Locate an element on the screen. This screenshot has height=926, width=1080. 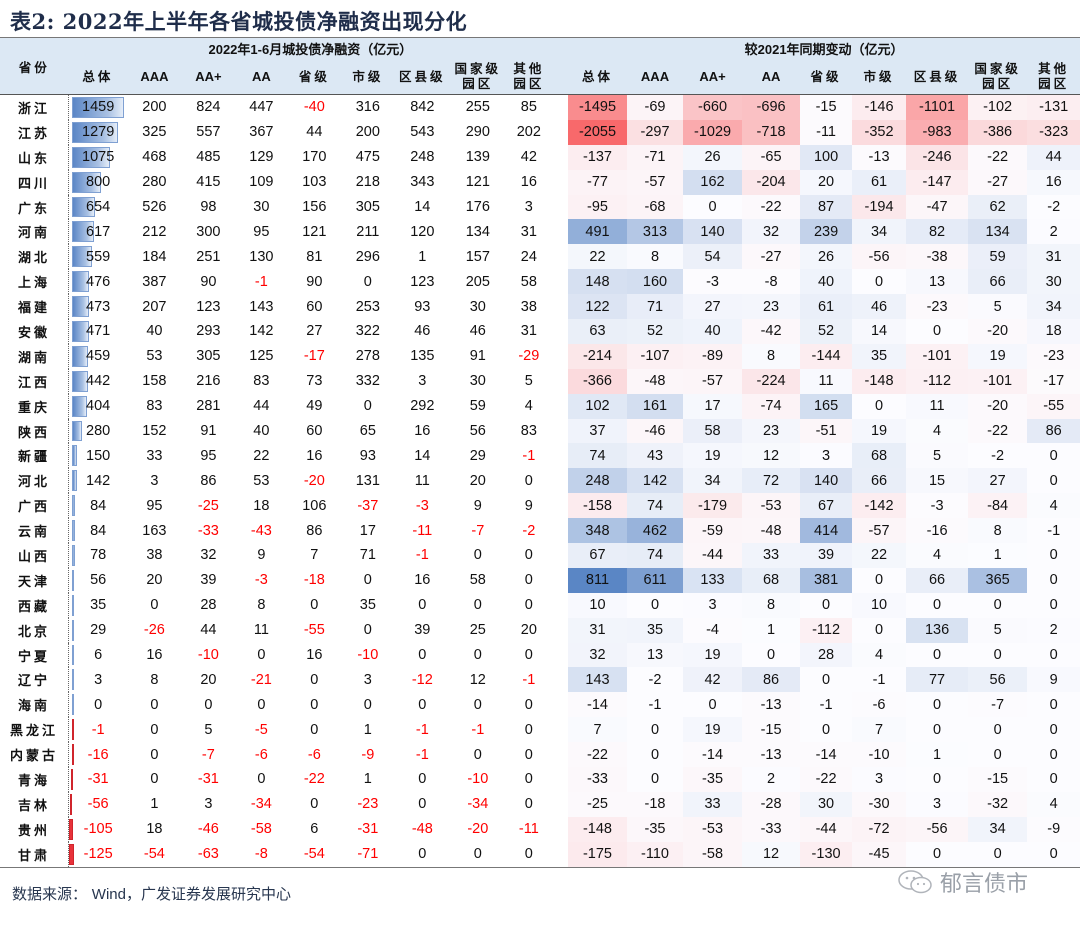
province-name: 辽宁 is located at coordinates (34, 682).